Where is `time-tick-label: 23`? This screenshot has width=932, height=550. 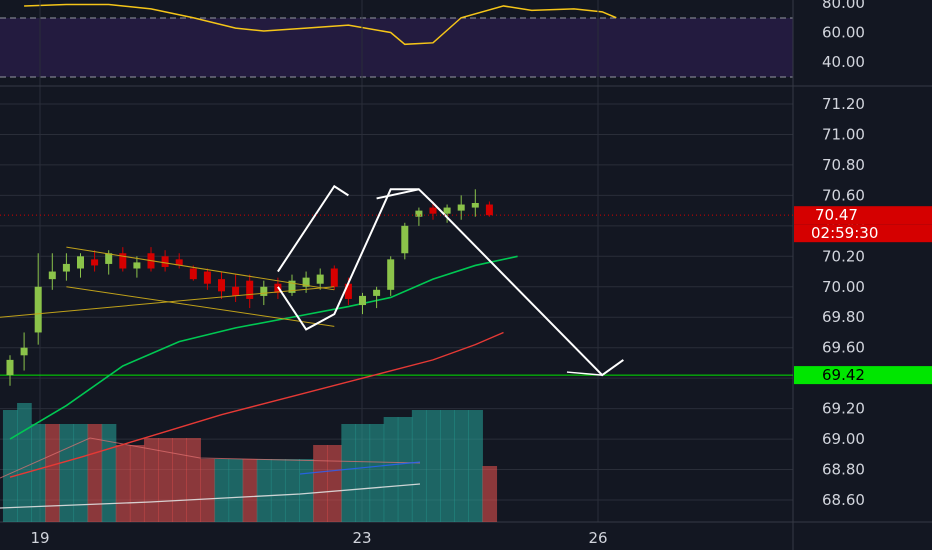
time-tick-label: 23 is located at coordinates (361, 538).